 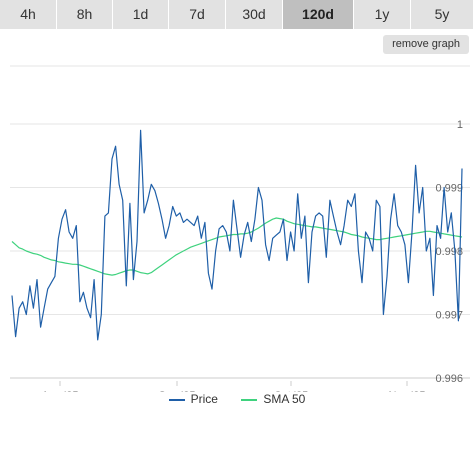 I want to click on tab-4h: 4h, so click(x=28, y=14).